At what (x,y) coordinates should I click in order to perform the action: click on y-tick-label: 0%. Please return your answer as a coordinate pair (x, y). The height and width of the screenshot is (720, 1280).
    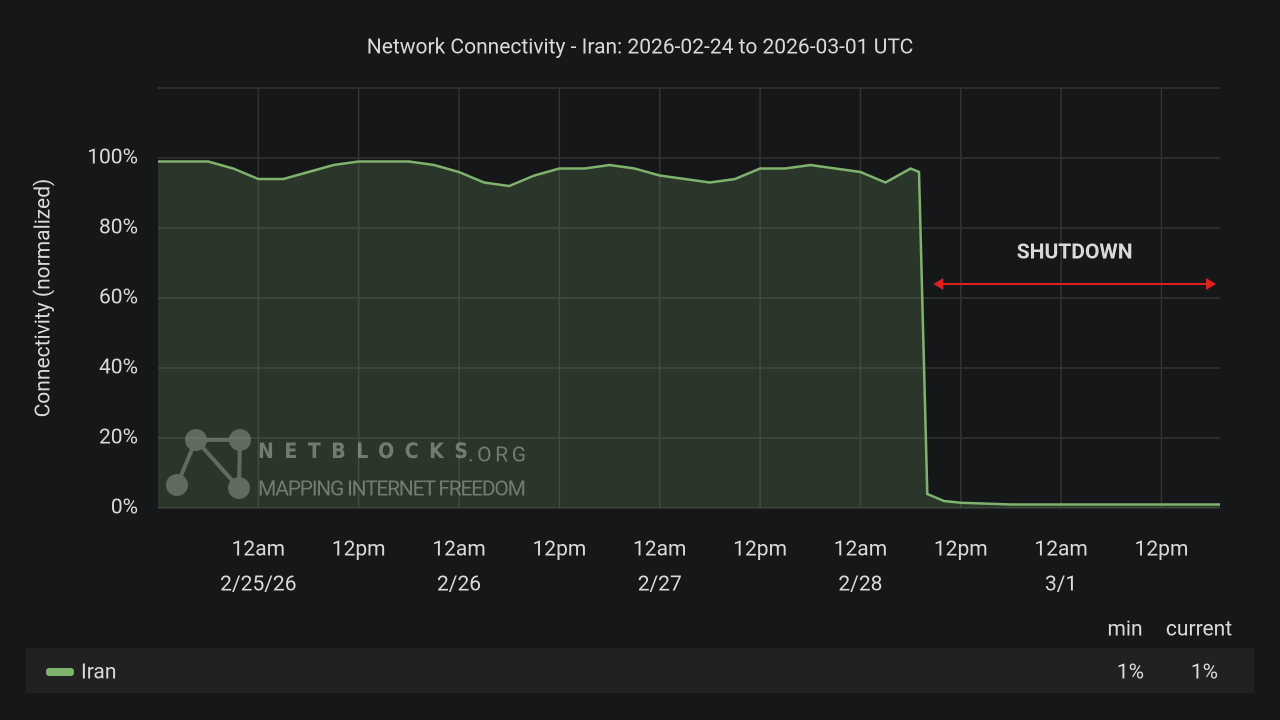
    Looking at the image, I should click on (124, 508).